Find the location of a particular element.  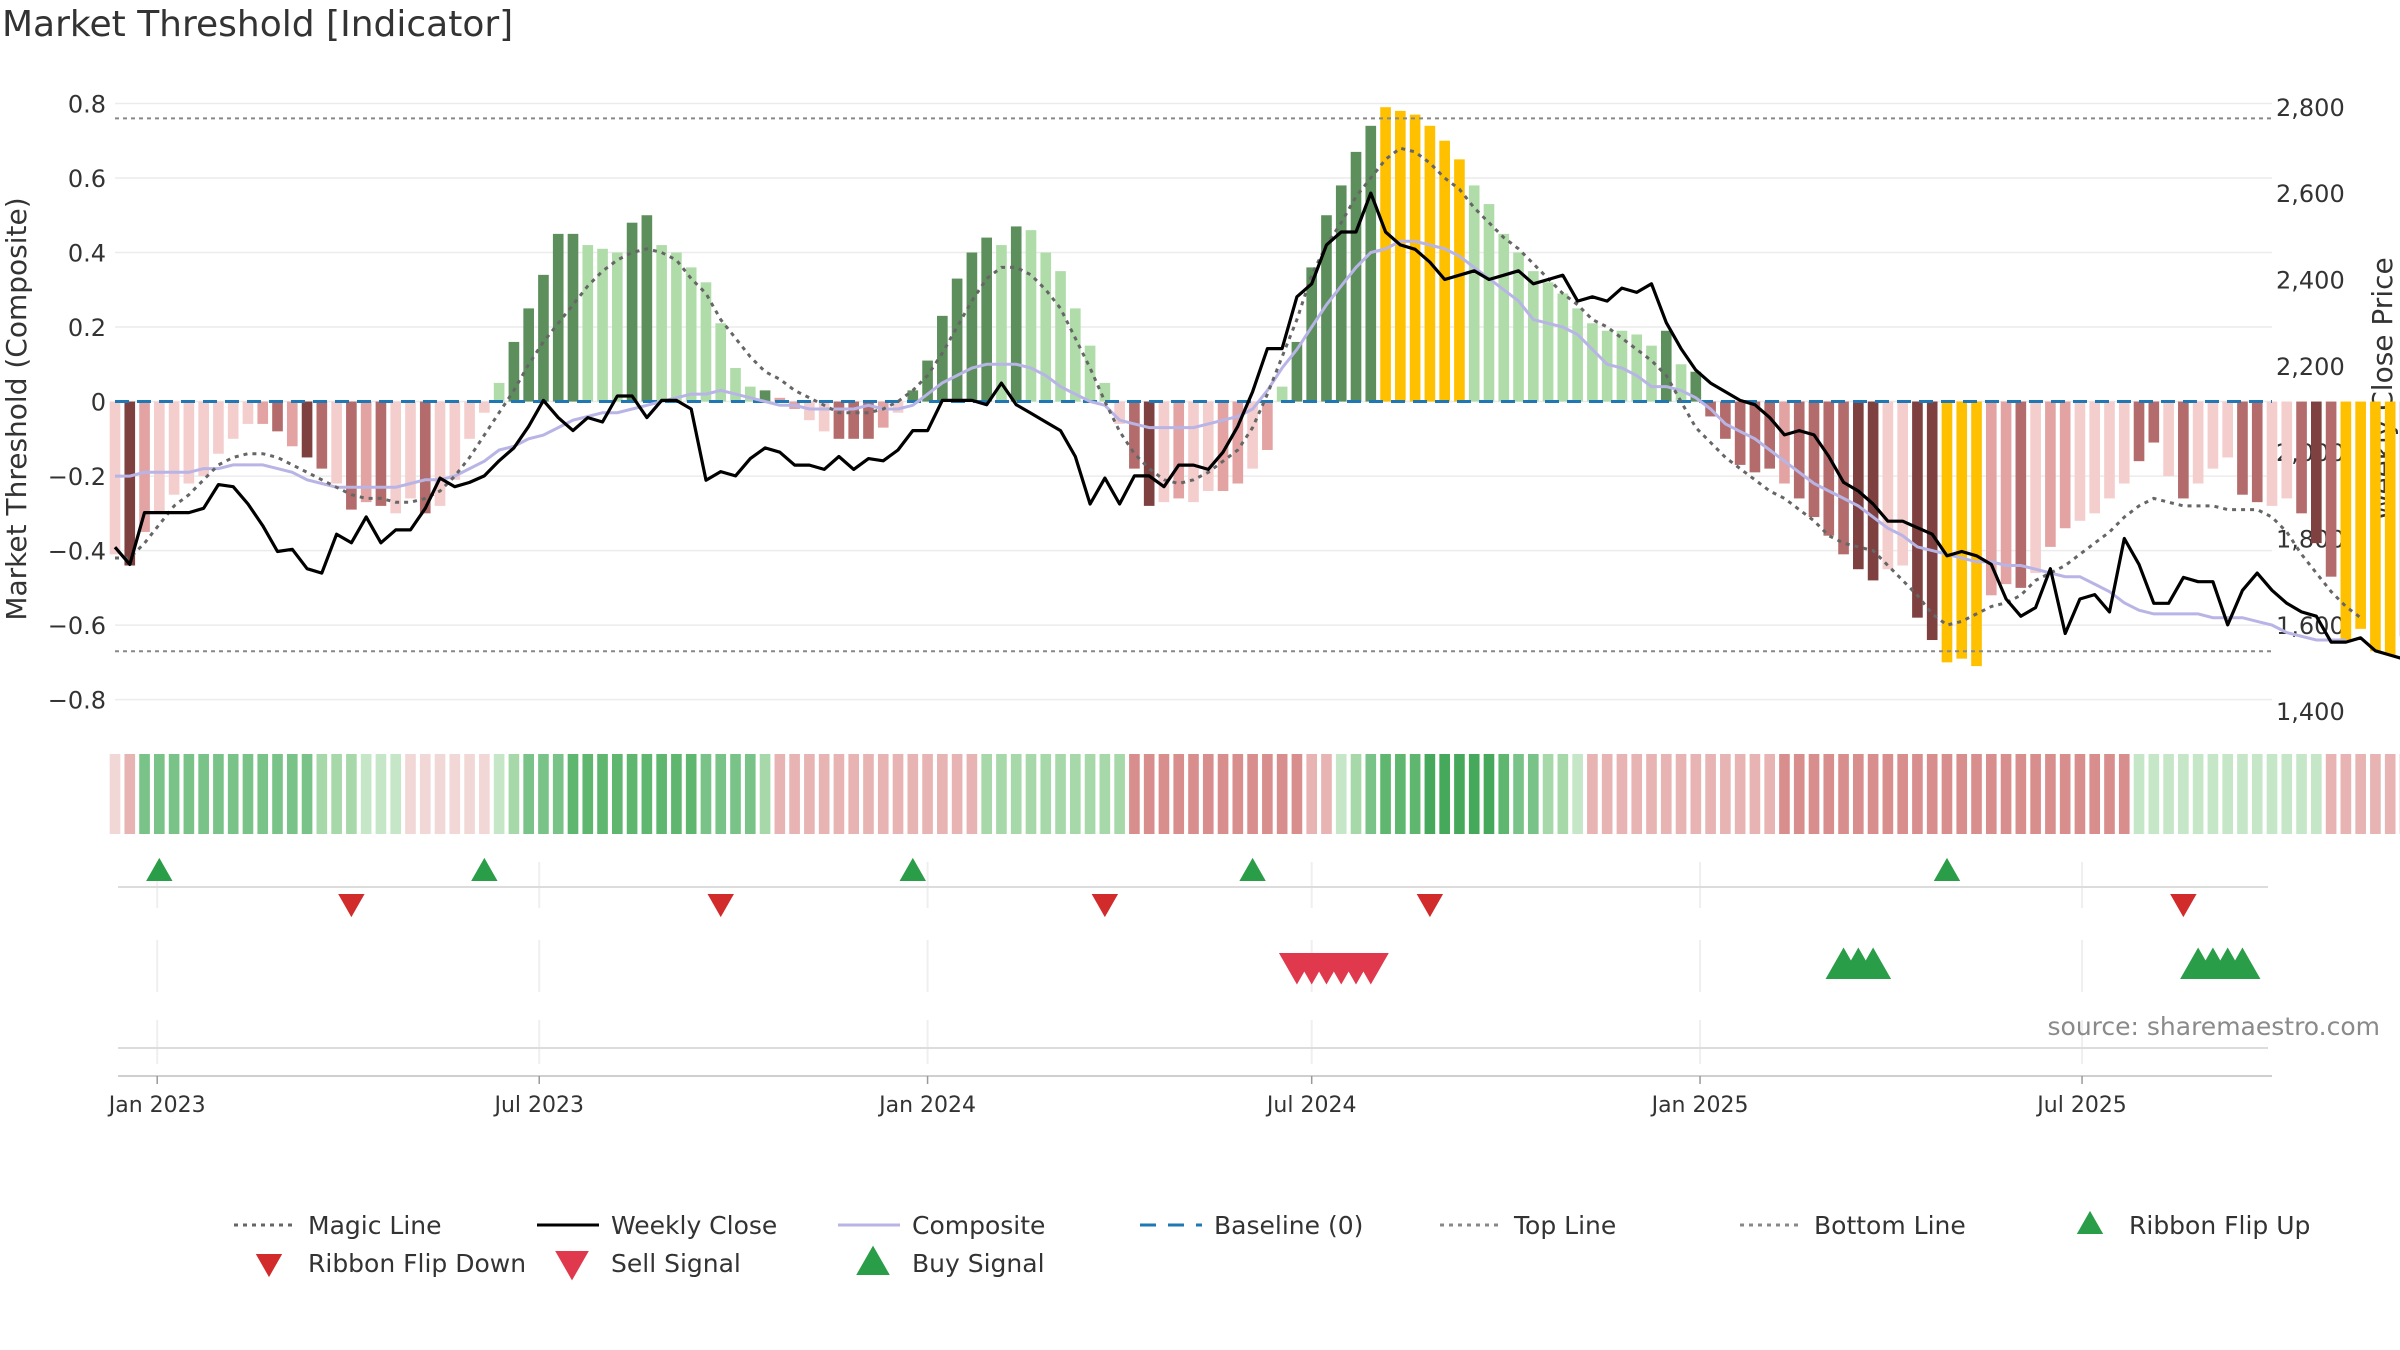

x-tick-label: Jan 2025 is located at coordinates (1699, 1105).